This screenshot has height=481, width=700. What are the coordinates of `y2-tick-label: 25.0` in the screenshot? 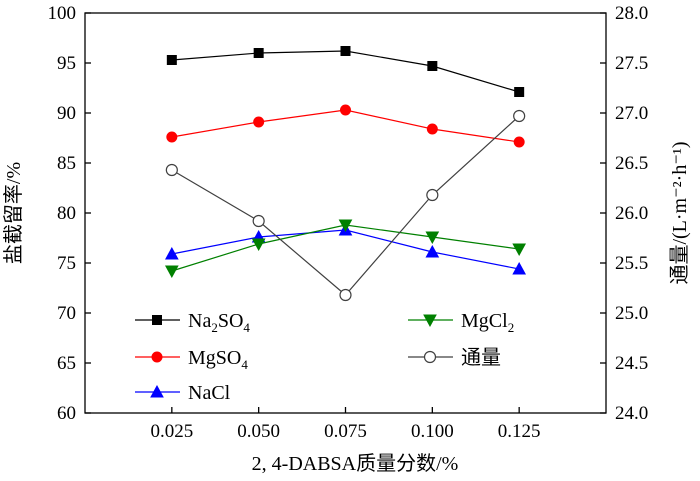 It's located at (631, 313).